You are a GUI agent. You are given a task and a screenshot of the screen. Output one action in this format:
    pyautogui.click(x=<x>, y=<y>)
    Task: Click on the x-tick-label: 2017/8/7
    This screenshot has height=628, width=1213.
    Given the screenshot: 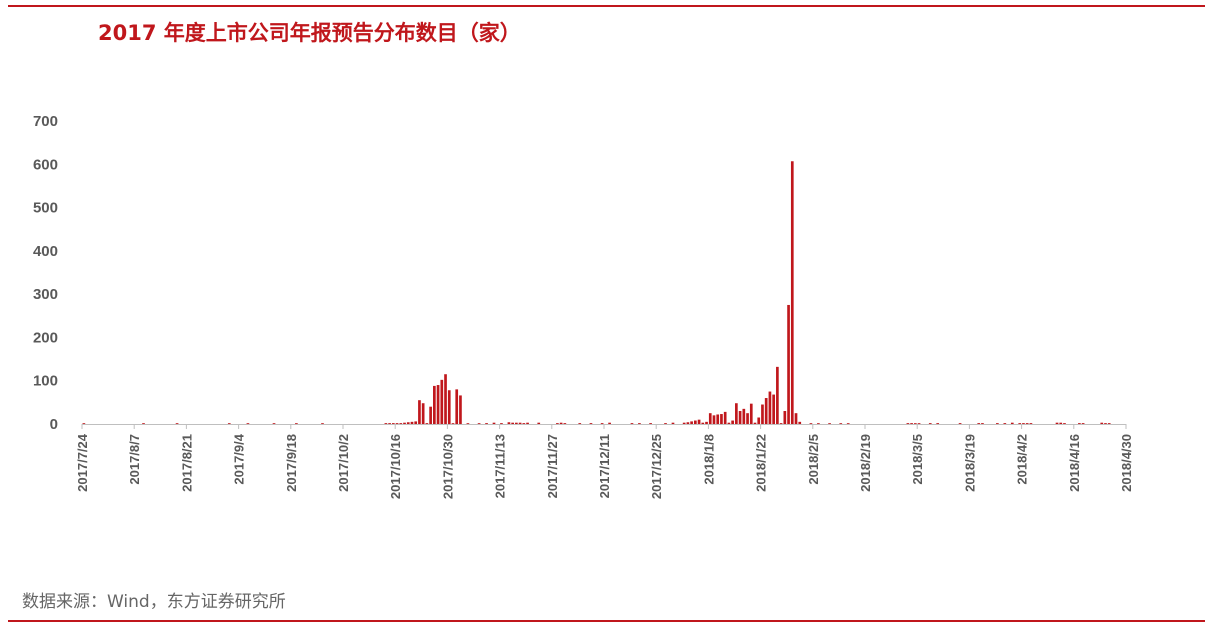 What is the action you would take?
    pyautogui.click(x=134, y=459)
    